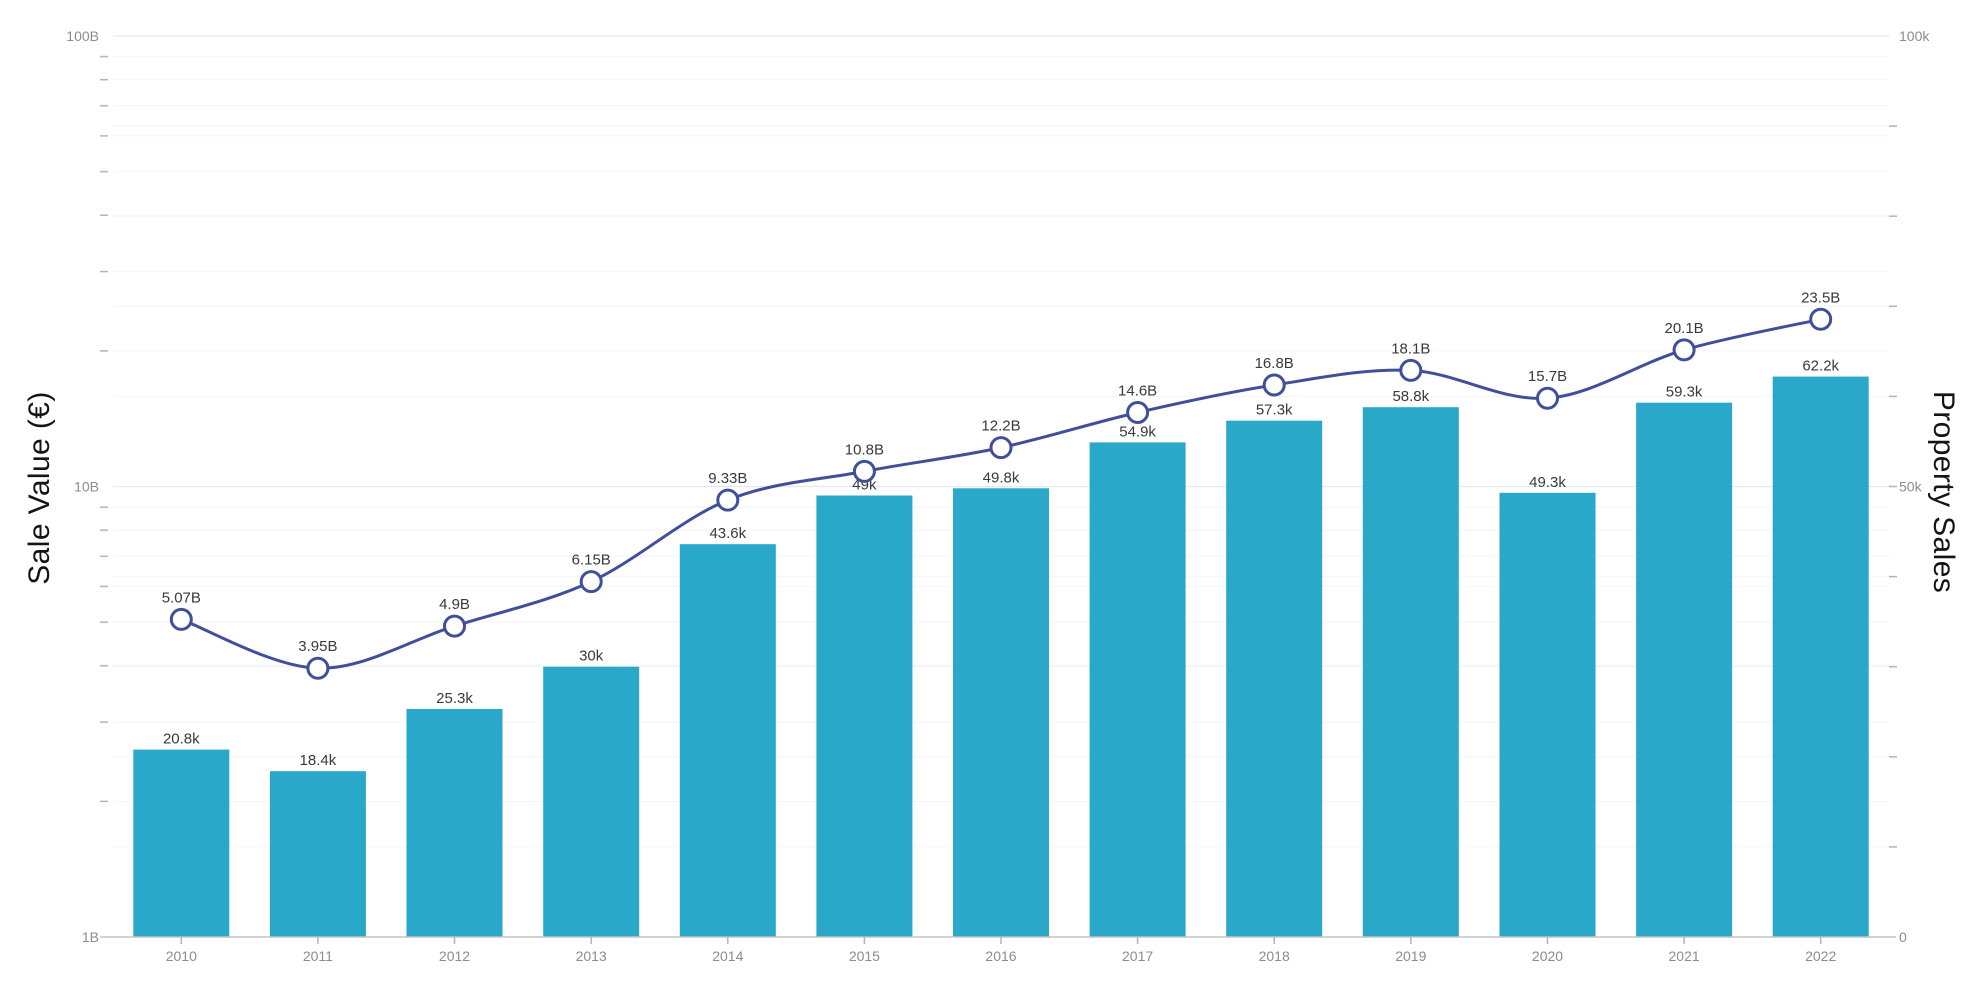 The width and height of the screenshot is (1981, 987). What do you see at coordinates (318, 956) in the screenshot?
I see `x-axis-label-2011: 2011` at bounding box center [318, 956].